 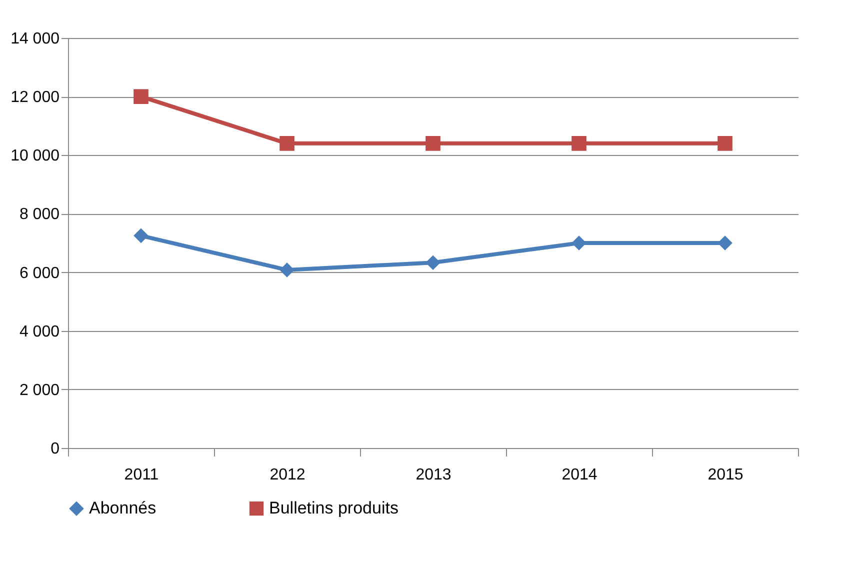 I want to click on legend-label: Abonnés, so click(x=122, y=508).